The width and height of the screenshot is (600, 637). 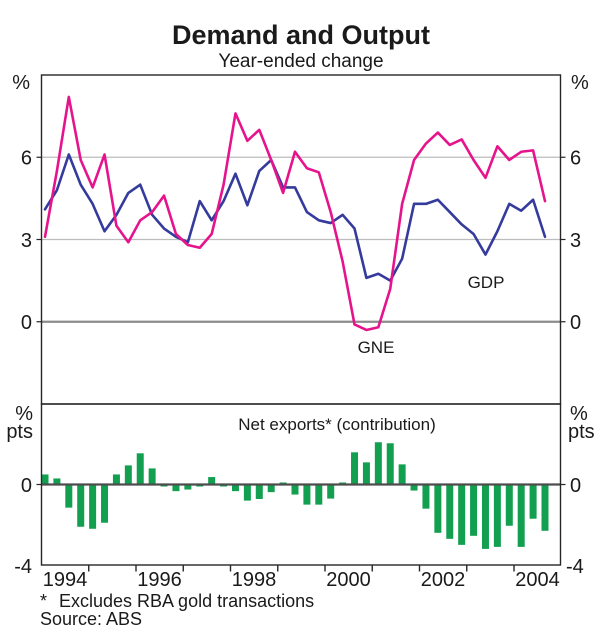 What do you see at coordinates (486, 282) in the screenshot?
I see `gdp-series-label: GDP` at bounding box center [486, 282].